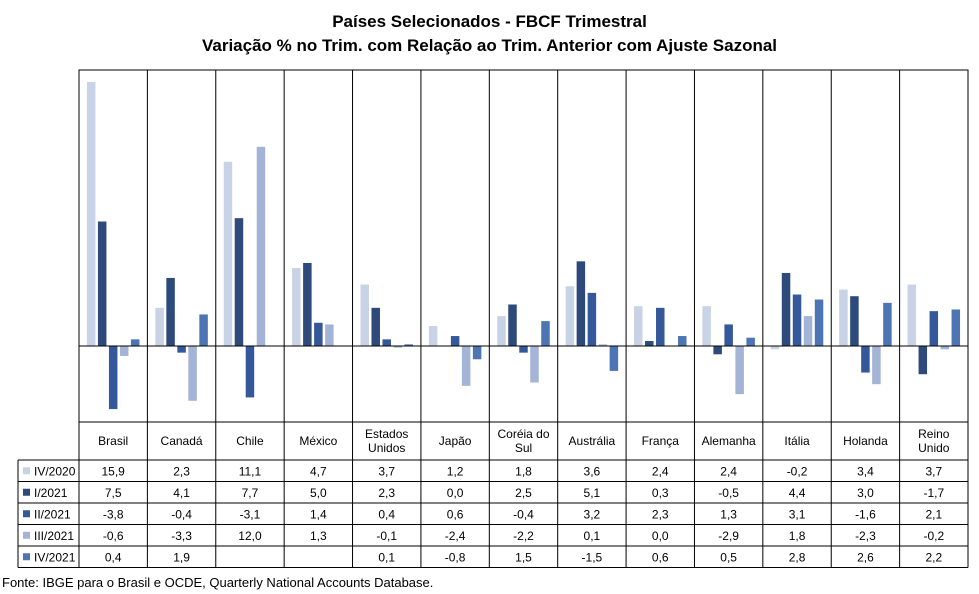  What do you see at coordinates (318, 493) in the screenshot?
I see `table-value: 5,0` at bounding box center [318, 493].